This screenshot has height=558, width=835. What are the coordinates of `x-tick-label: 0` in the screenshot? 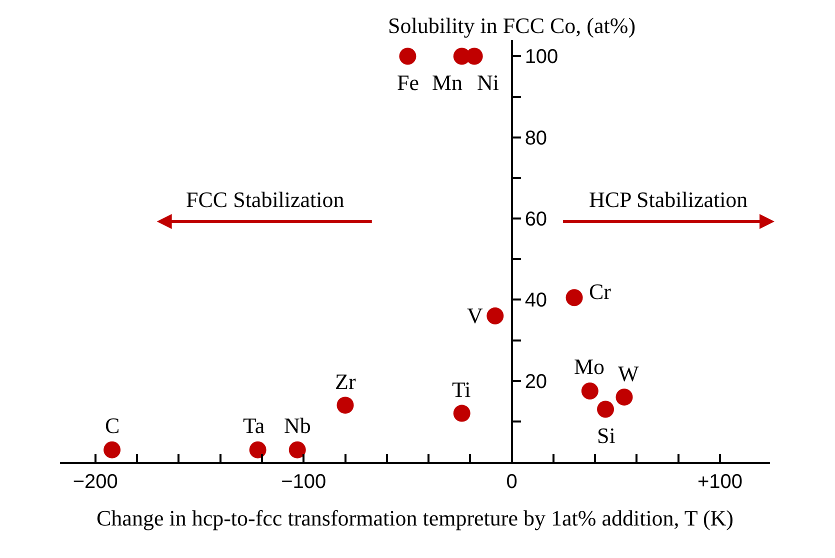 It's located at (512, 482).